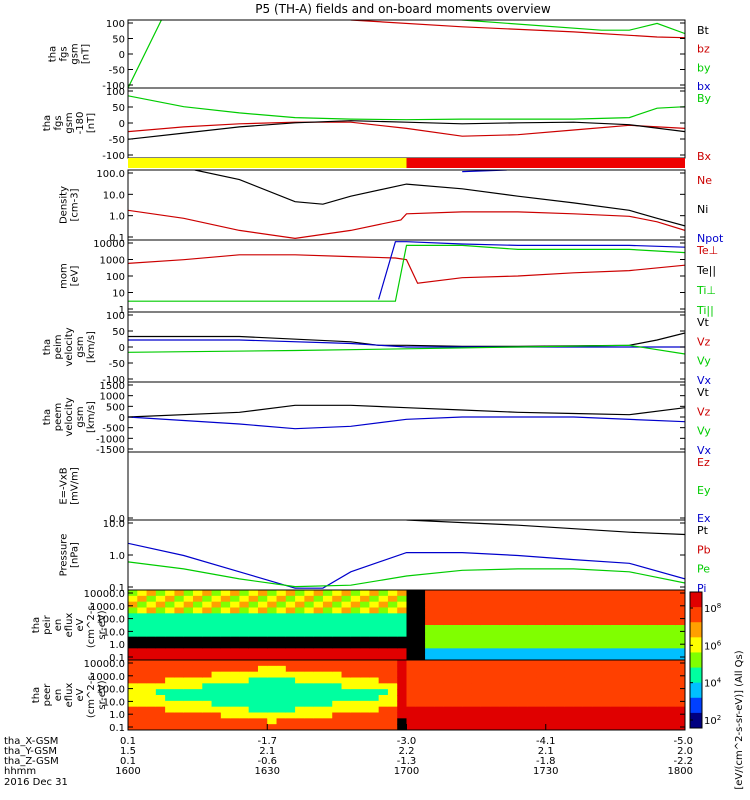 This screenshot has height=800, width=750. I want to click on y-tick-label: 0, so click(122, 348).